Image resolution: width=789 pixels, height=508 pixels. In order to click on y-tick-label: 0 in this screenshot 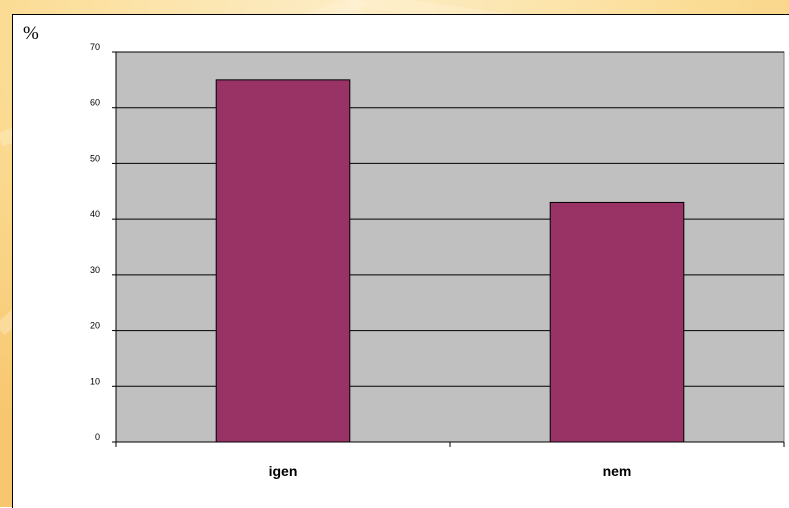, I will do `click(97, 437)`.